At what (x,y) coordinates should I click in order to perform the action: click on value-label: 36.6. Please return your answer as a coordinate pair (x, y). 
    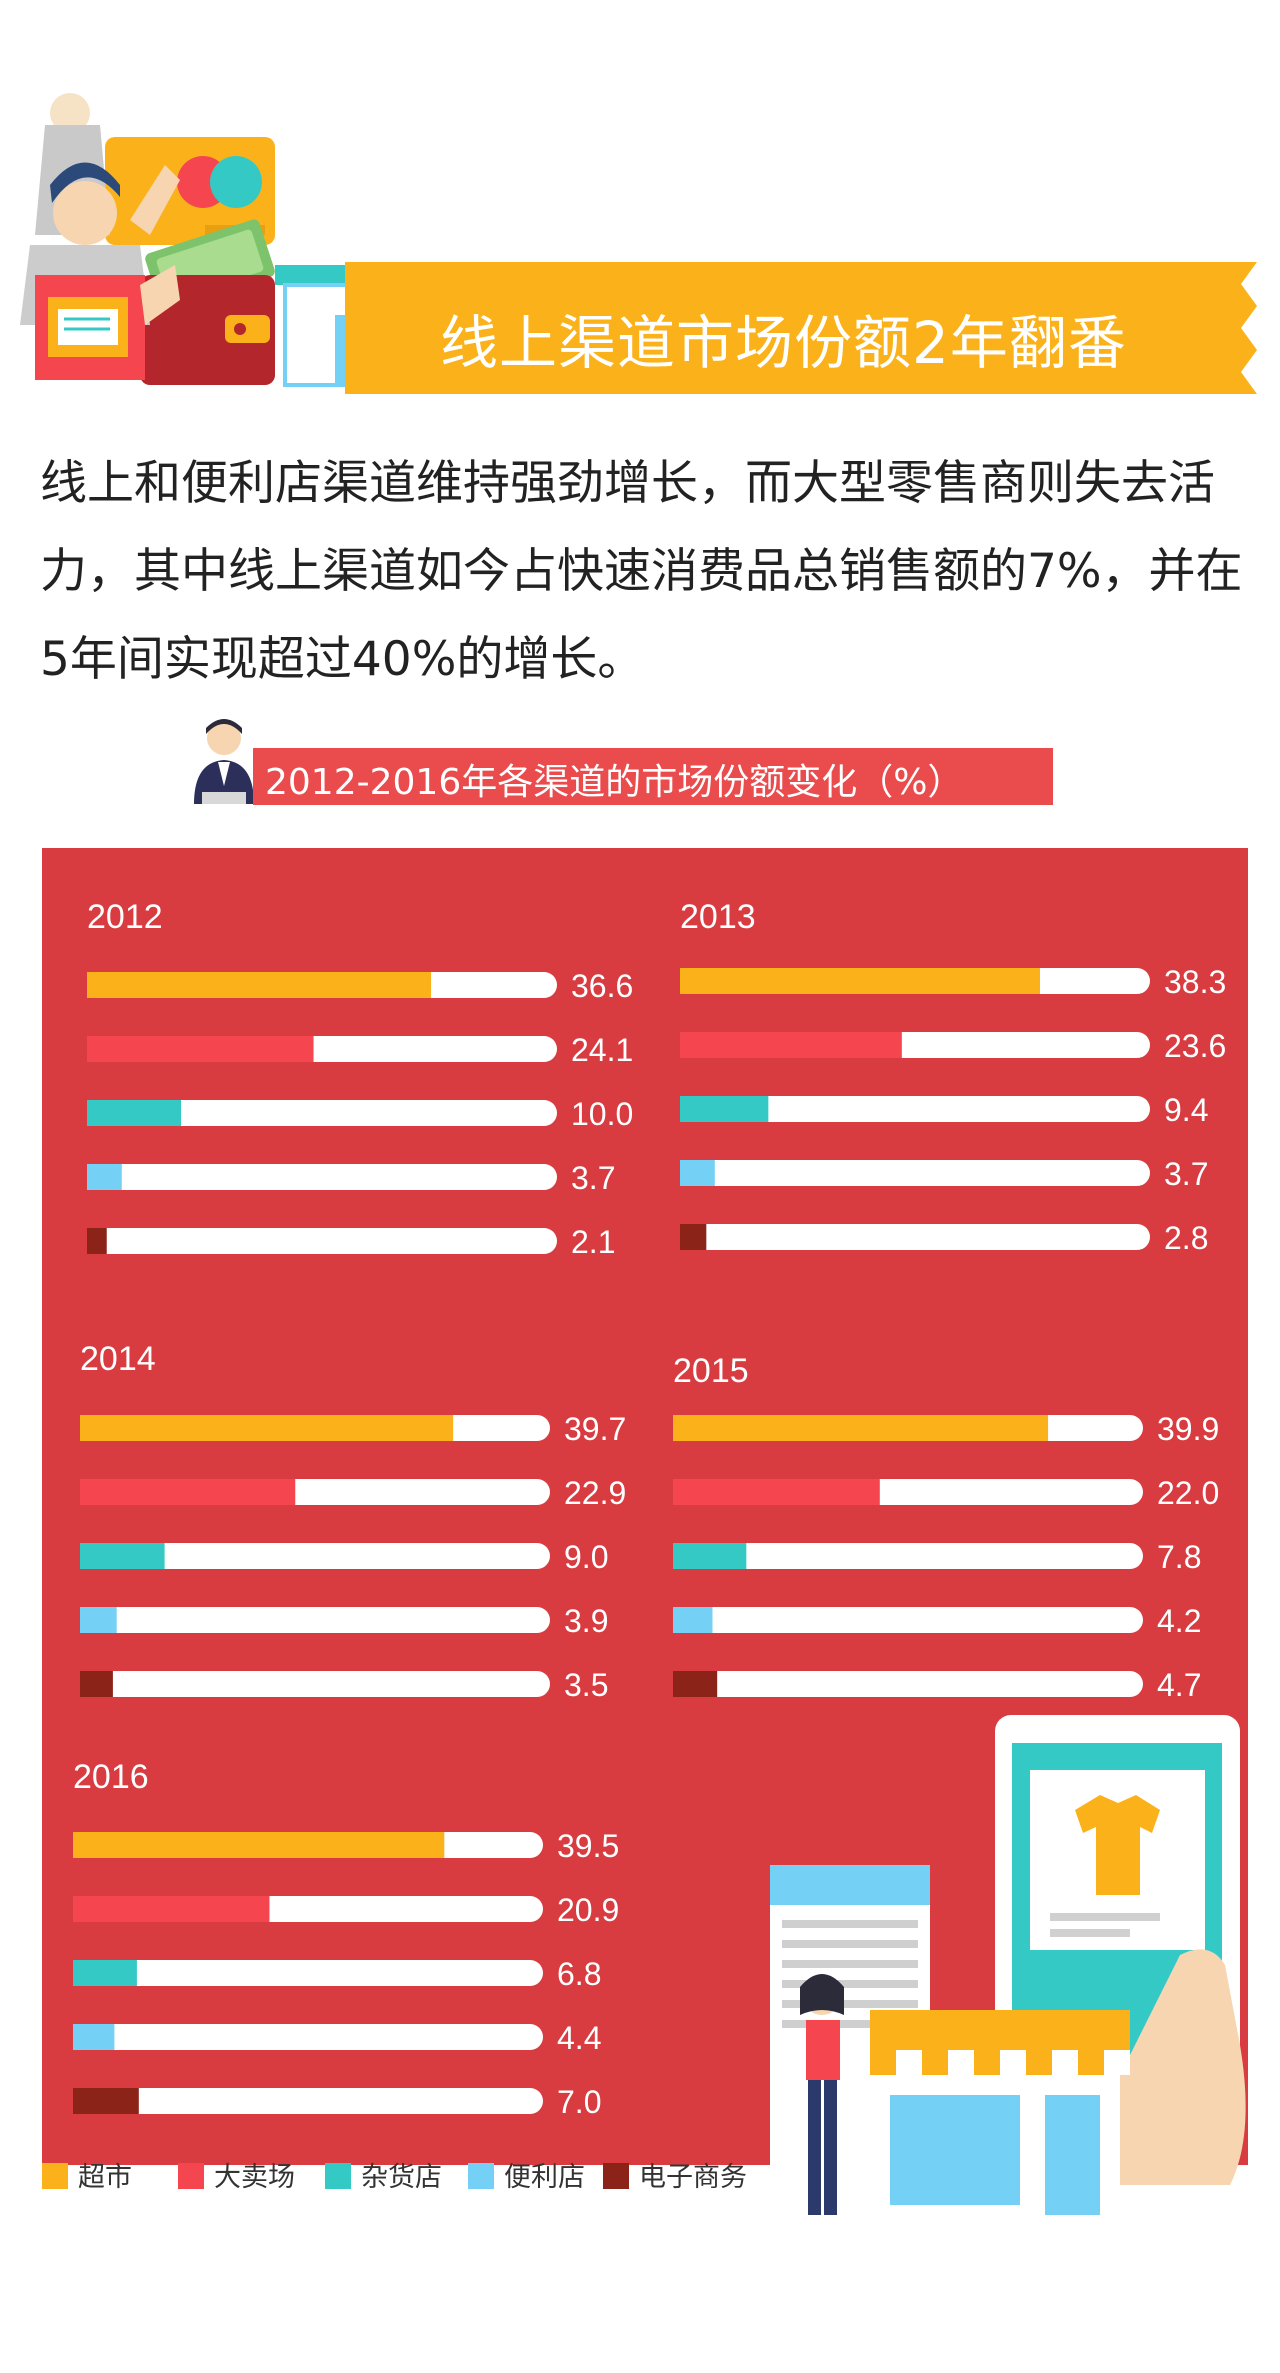
    Looking at the image, I should click on (602, 986).